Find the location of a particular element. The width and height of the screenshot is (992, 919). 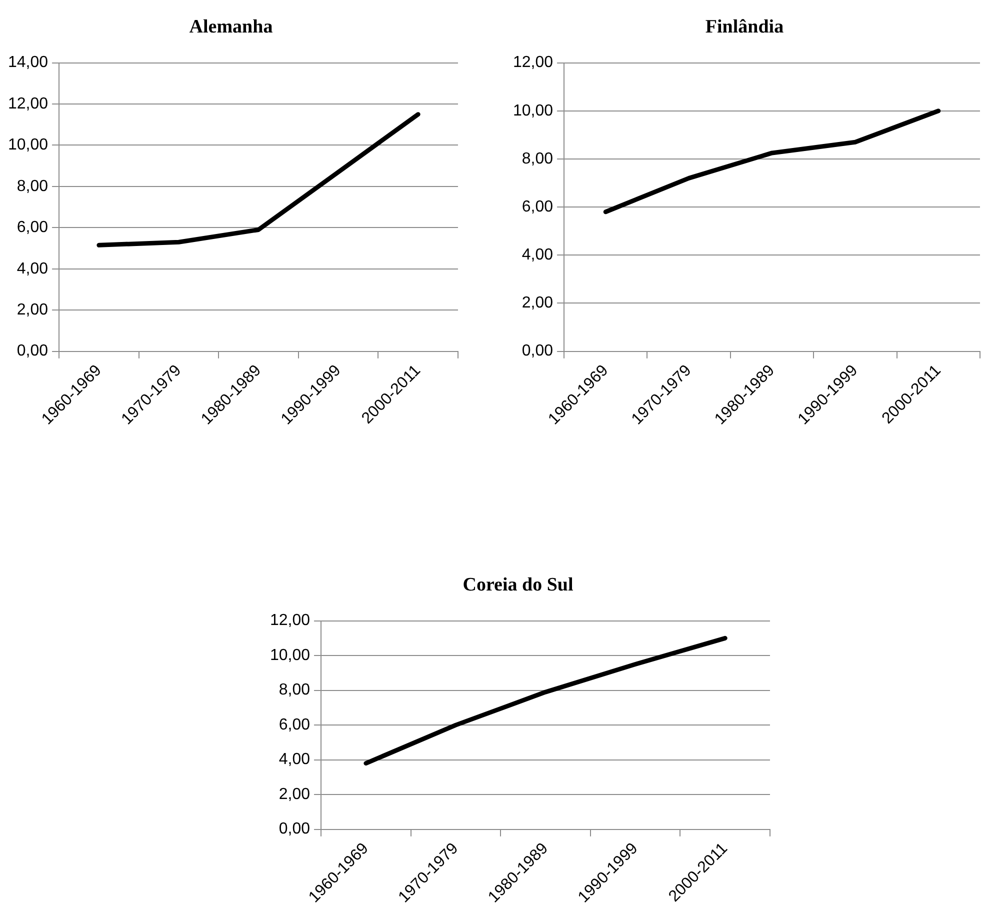

y-tick-label: 14,00 is located at coordinates (28, 63).